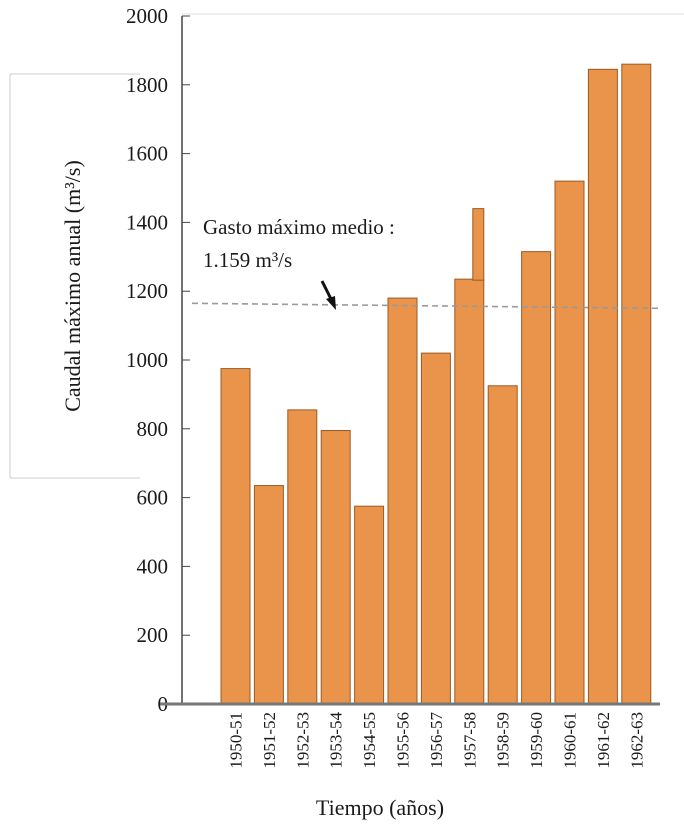 Image resolution: width=684 pixels, height=833 pixels. What do you see at coordinates (380, 807) in the screenshot?
I see `x-axis-title: Tiempo (años)` at bounding box center [380, 807].